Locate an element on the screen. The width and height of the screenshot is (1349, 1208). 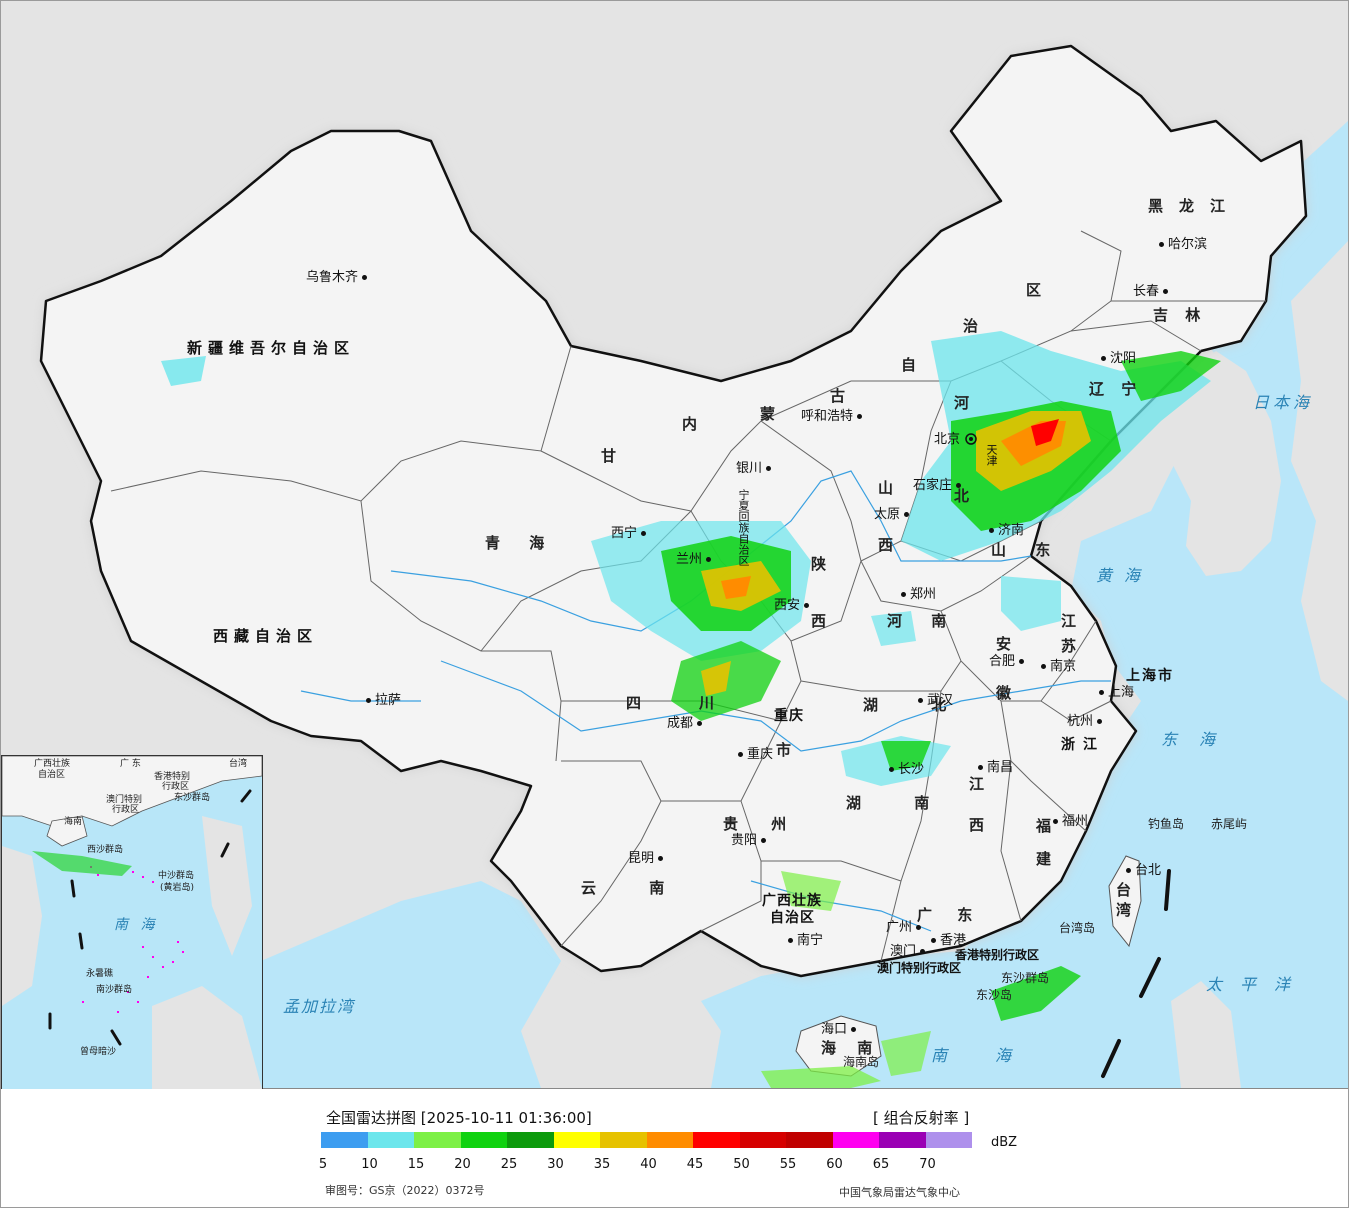
province-label-neimenggu-2: 蒙 is located at coordinates (774, 414).